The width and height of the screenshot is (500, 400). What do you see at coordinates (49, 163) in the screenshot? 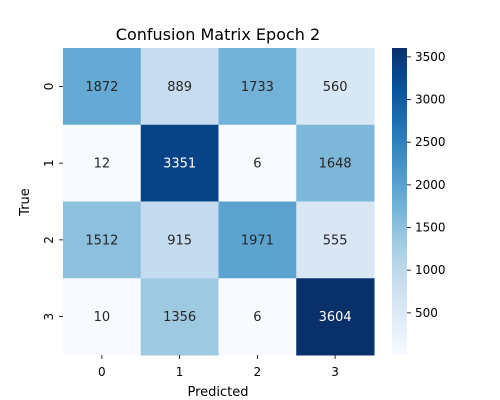
I see `y-tick-label: 1` at bounding box center [49, 163].